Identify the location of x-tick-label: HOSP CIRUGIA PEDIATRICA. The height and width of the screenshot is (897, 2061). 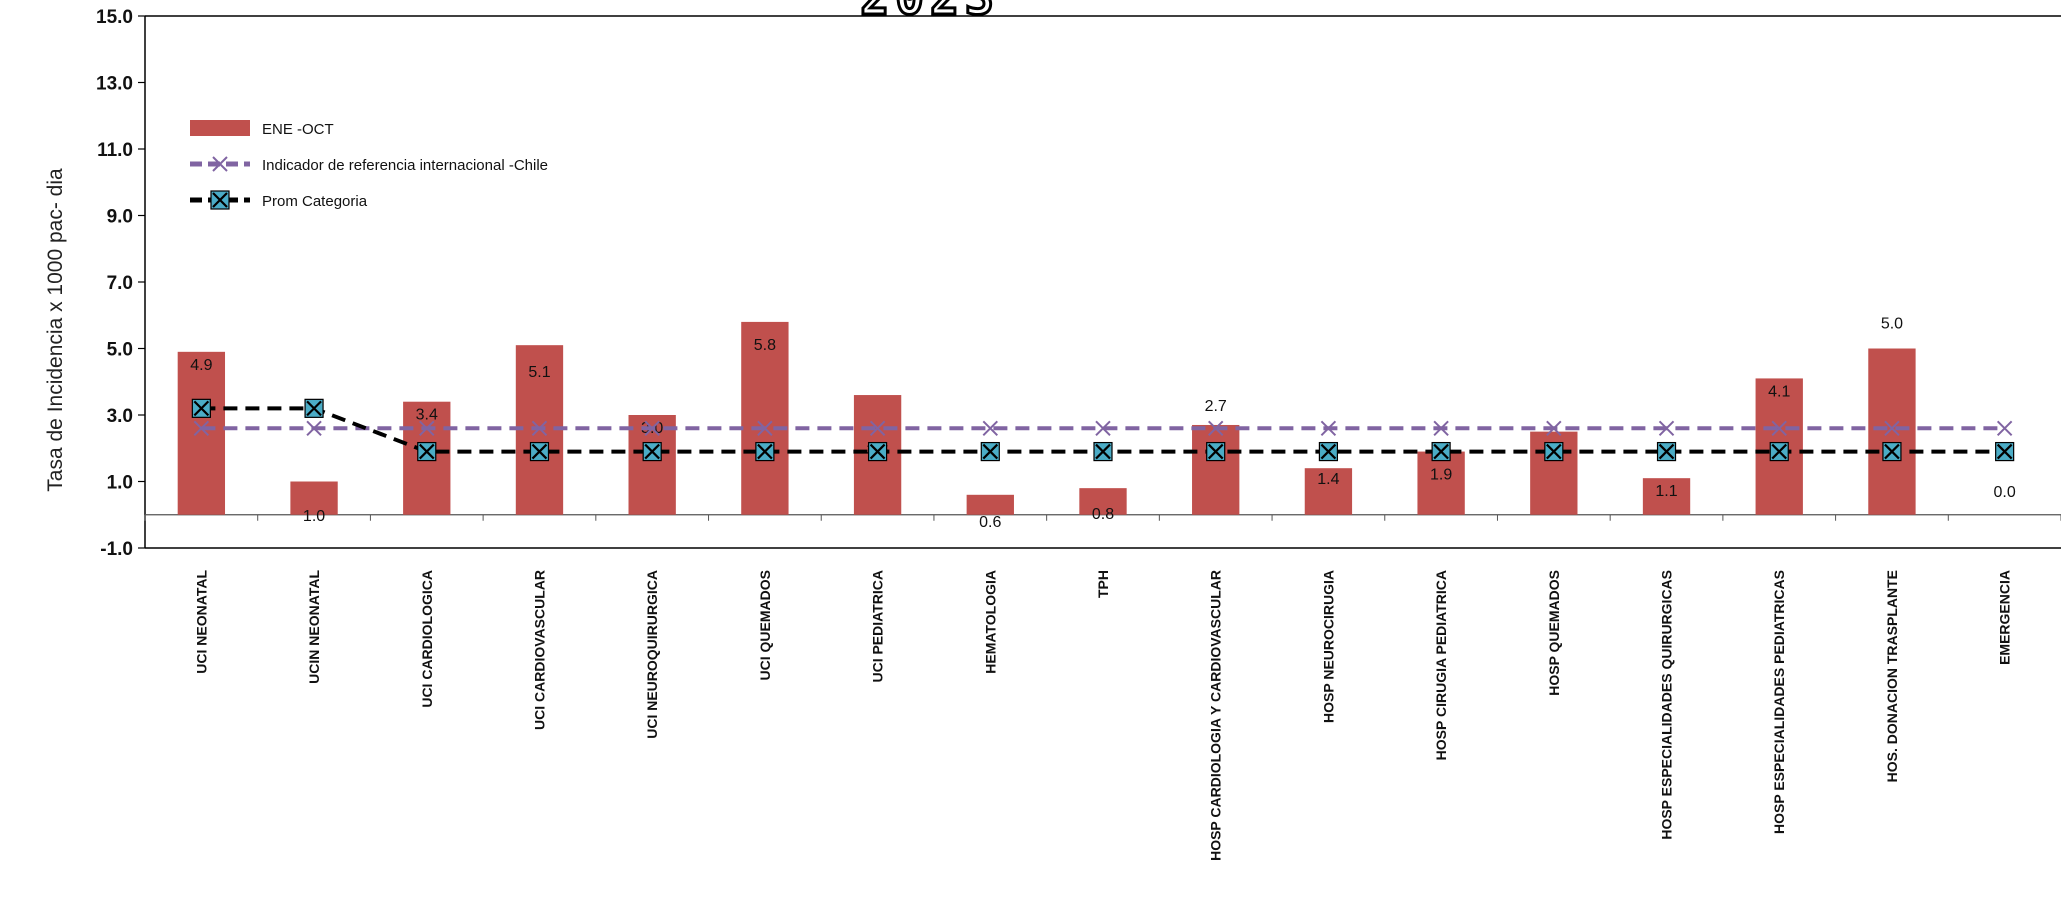
(1441, 665).